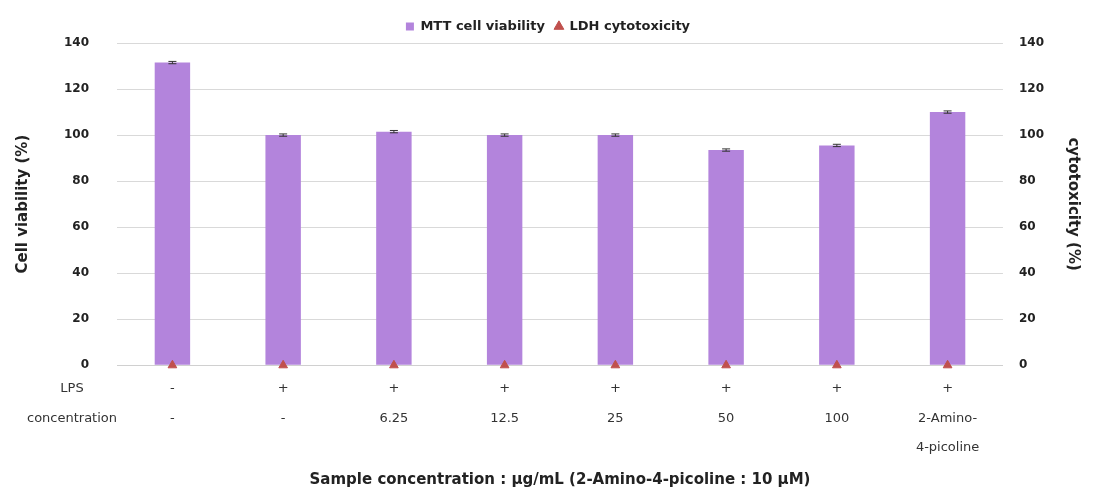 The width and height of the screenshot is (1096, 494). I want to click on x-tick-label: + 100, so click(837, 402).